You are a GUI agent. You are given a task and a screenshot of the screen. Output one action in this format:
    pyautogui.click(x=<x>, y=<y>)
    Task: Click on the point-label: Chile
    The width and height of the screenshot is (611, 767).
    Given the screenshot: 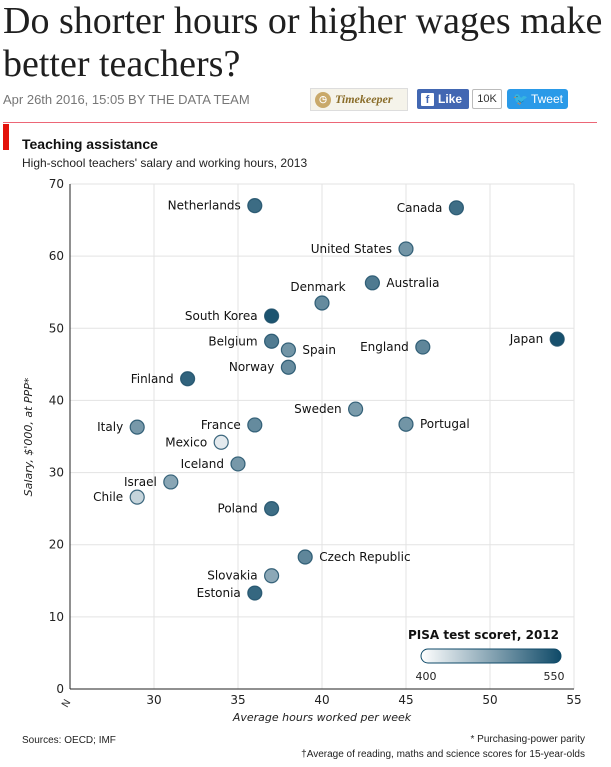 What is the action you would take?
    pyautogui.click(x=108, y=497)
    